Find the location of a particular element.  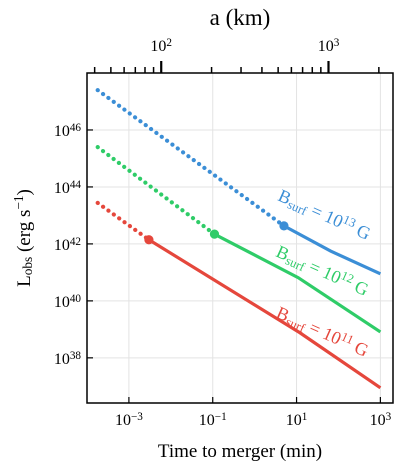

text-part: 42 is located at coordinates (75, 242).